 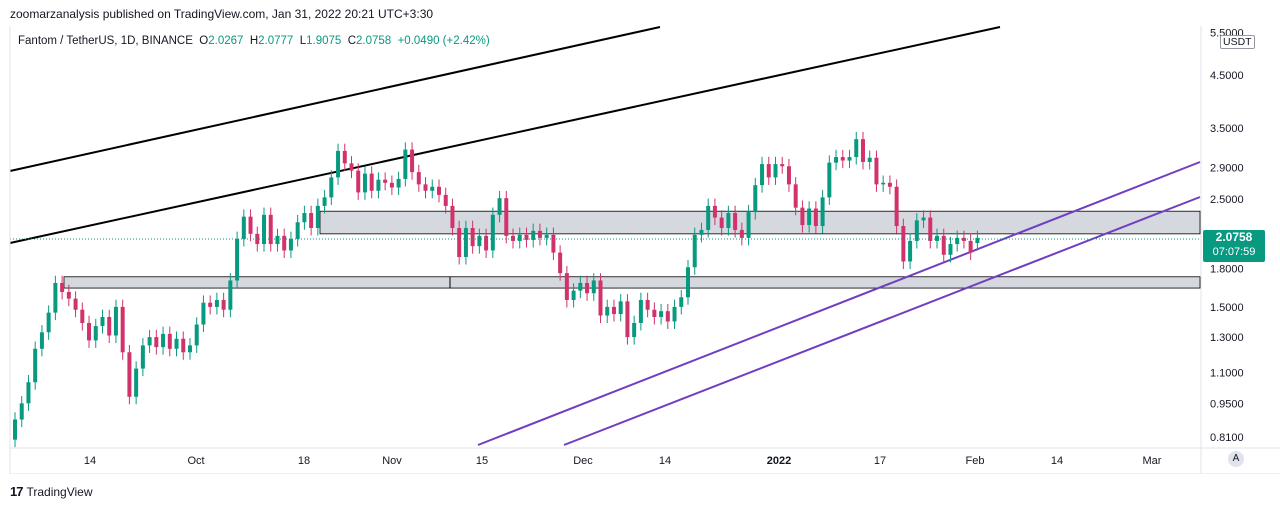 I want to click on legend-high-label: H, so click(x=254, y=41).